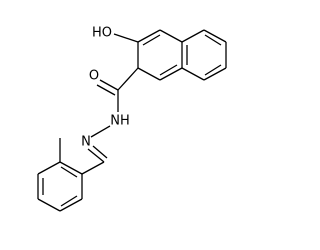  I want to click on atom-label: NH, so click(120, 121).